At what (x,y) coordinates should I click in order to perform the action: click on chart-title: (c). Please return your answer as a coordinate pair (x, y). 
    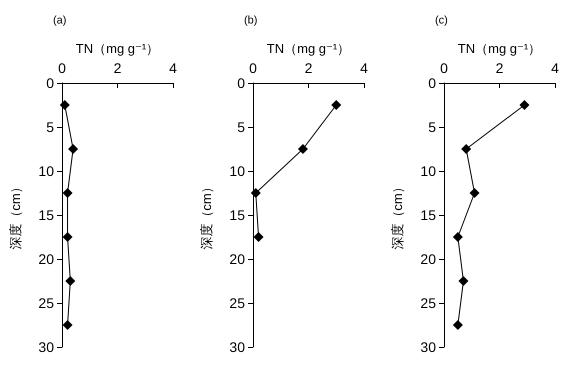
    Looking at the image, I should click on (441, 20).